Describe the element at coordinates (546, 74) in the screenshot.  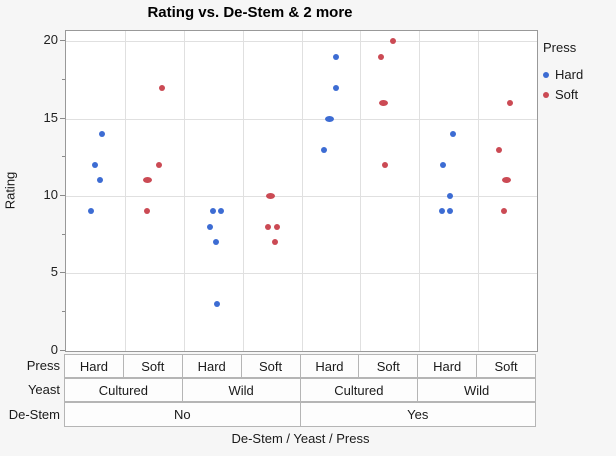
I see `hard-marker-icon` at that location.